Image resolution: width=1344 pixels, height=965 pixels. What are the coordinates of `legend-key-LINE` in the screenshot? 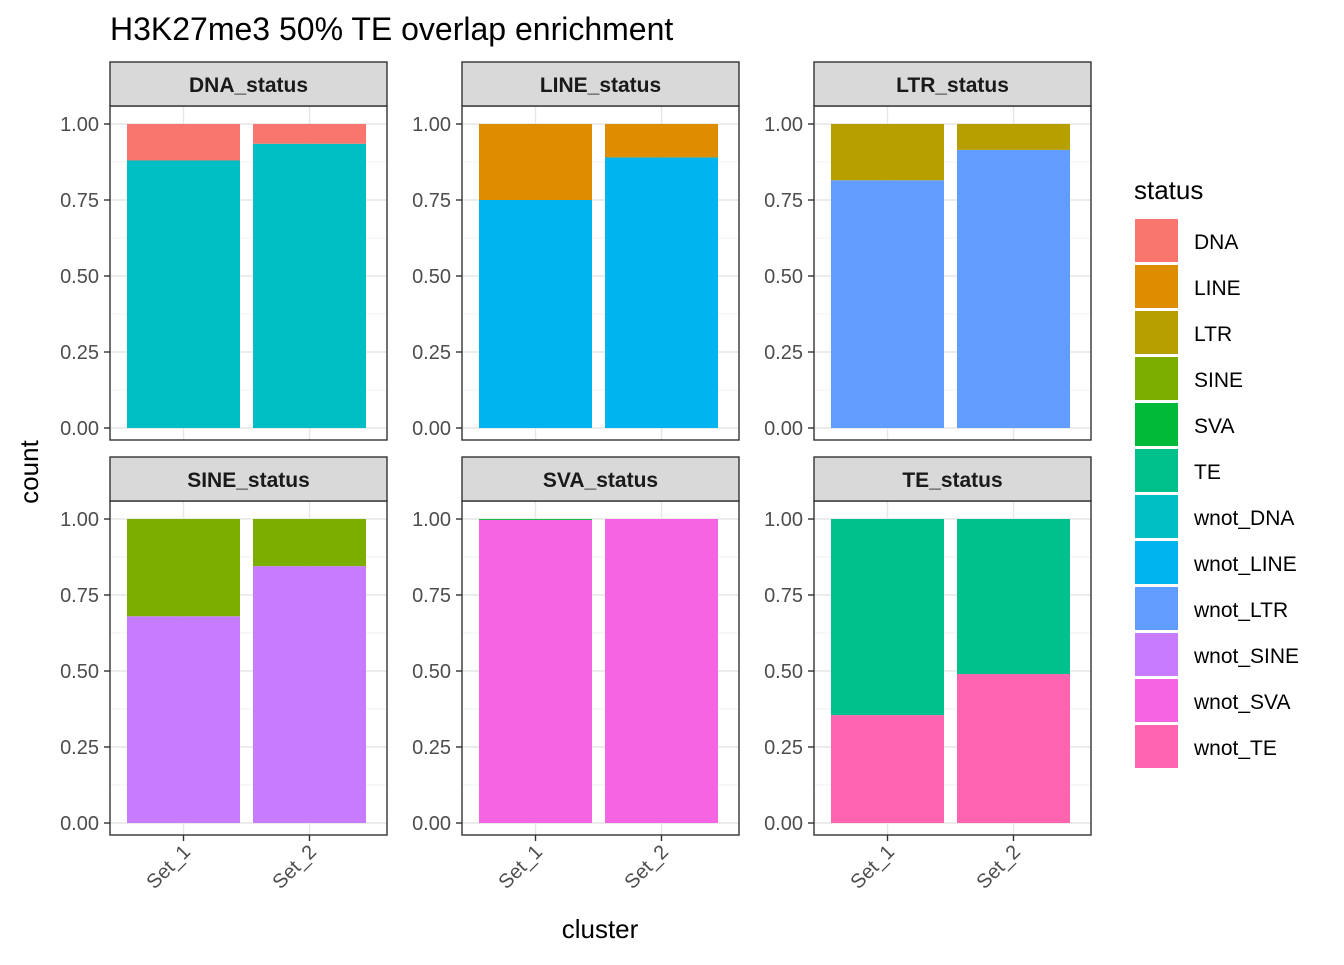 It's located at (1156, 286).